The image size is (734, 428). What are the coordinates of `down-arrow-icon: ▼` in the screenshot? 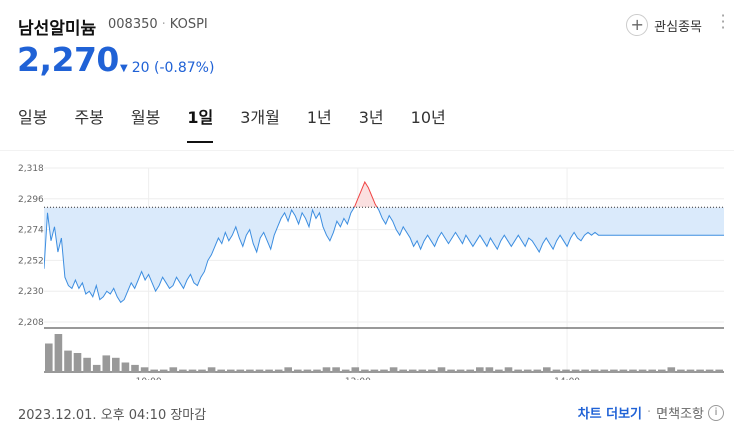 It's located at (124, 68).